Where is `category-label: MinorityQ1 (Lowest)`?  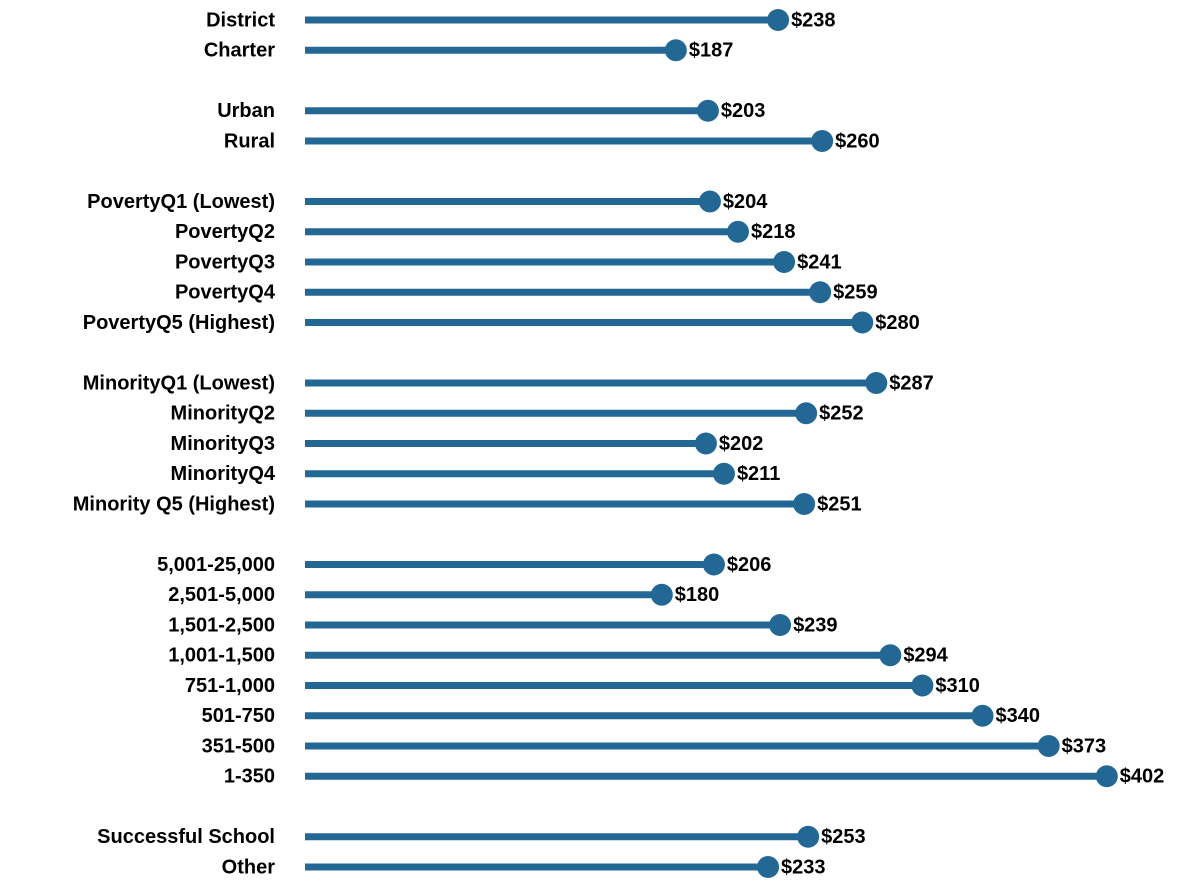 category-label: MinorityQ1 (Lowest) is located at coordinates (179, 383).